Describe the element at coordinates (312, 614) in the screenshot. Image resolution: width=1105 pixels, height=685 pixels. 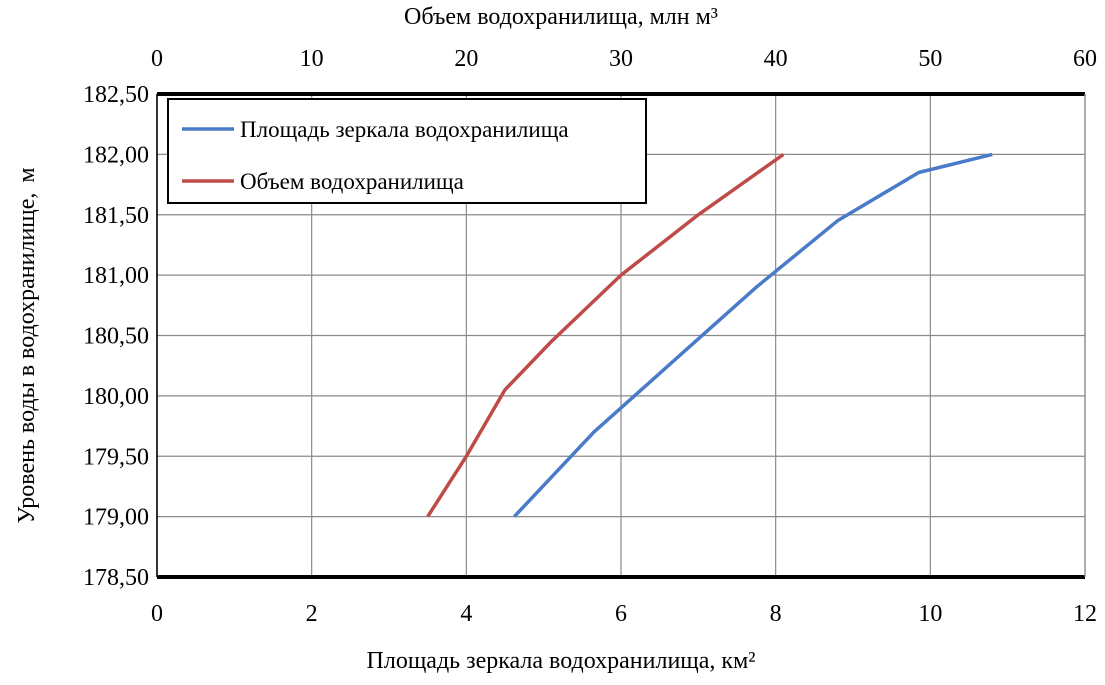
I see `x-bottom-tick-label: 2` at that location.